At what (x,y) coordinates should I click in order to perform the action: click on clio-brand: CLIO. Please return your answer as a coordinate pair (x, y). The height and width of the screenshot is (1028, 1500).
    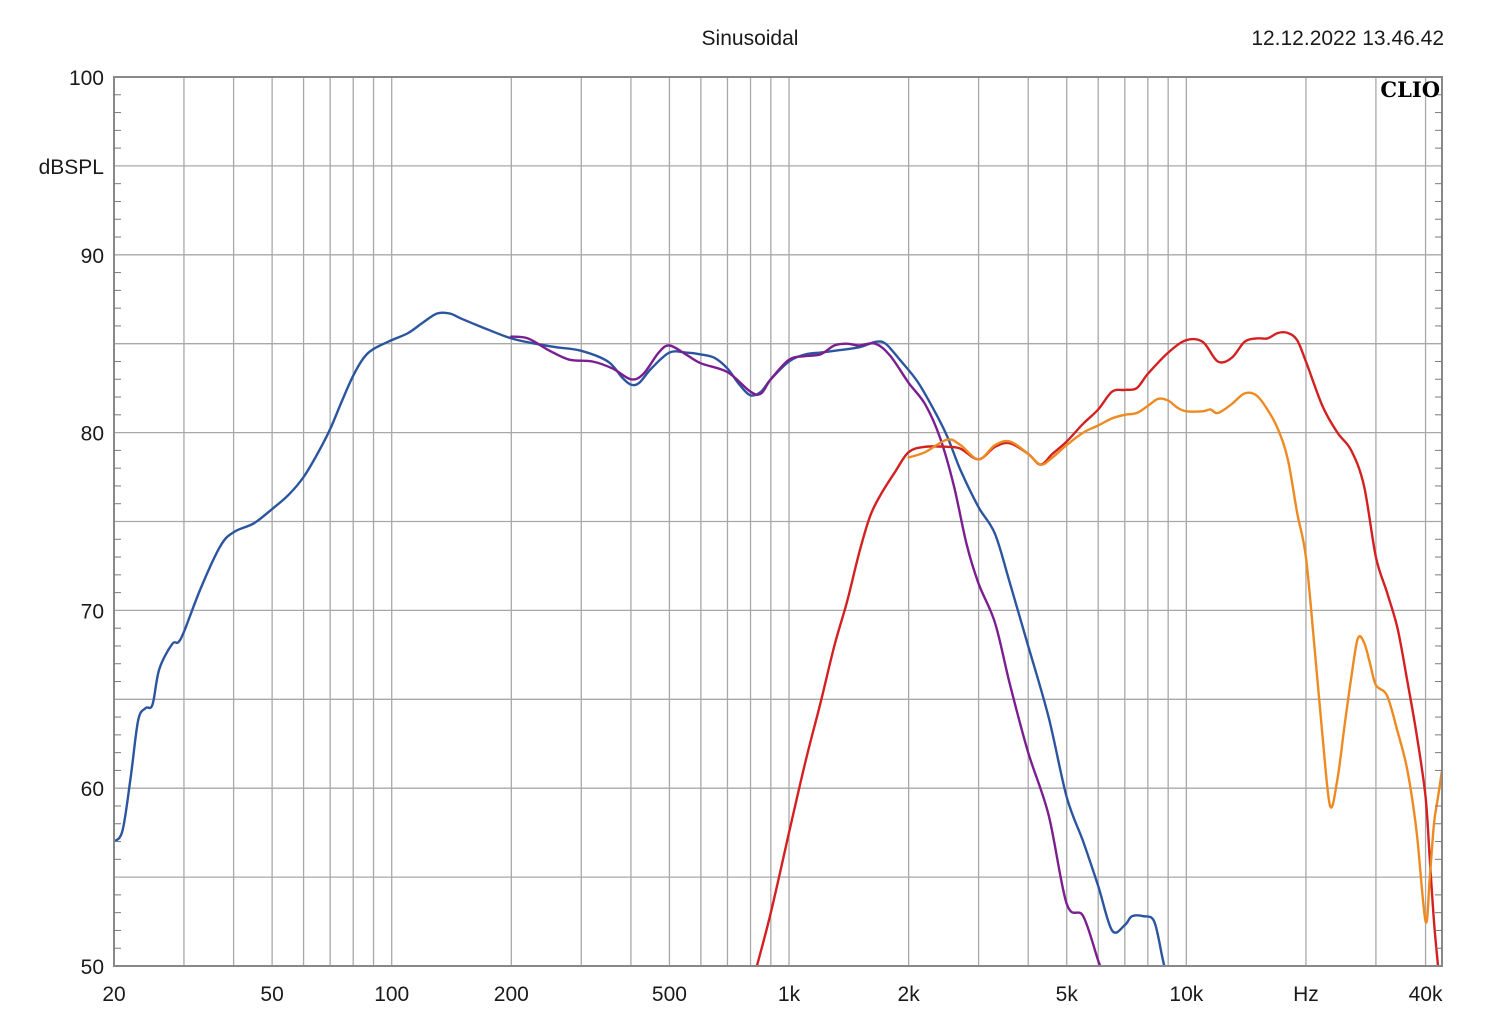
    Looking at the image, I should click on (1410, 89).